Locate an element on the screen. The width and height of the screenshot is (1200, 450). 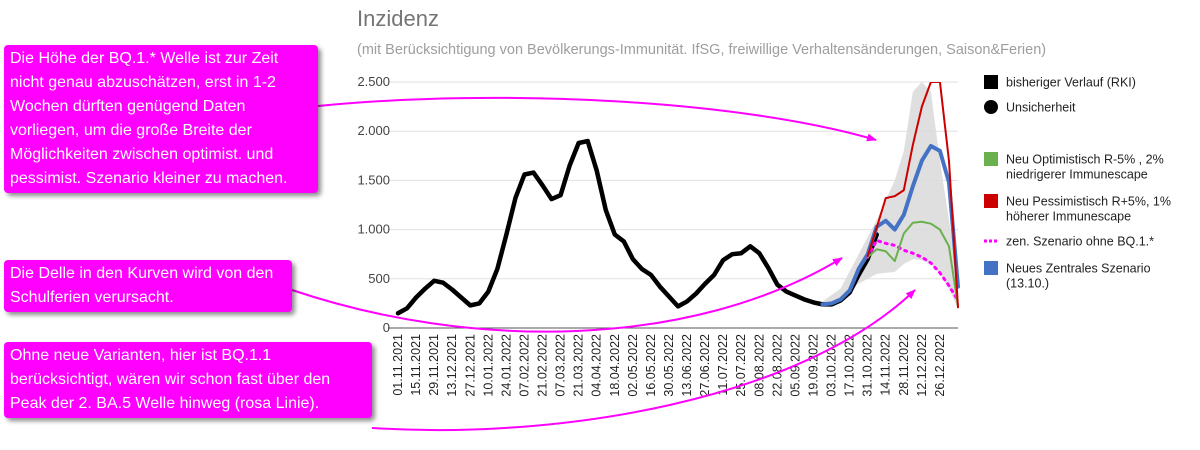
x-tick-label: 31.10.2022 is located at coordinates (868, 365).